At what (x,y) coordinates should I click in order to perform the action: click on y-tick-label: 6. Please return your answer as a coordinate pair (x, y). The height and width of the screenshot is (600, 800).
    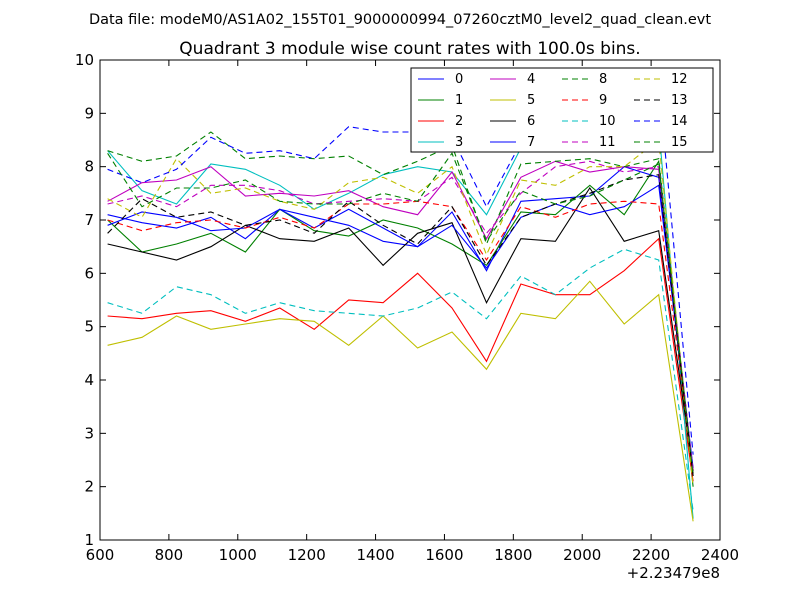
    Looking at the image, I should click on (89, 273).